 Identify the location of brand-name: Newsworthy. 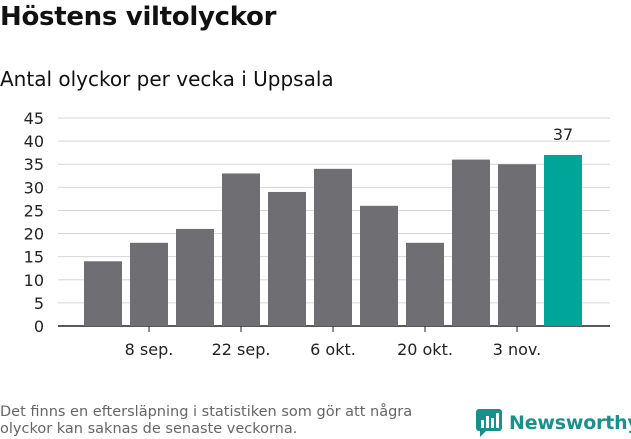
(570, 423).